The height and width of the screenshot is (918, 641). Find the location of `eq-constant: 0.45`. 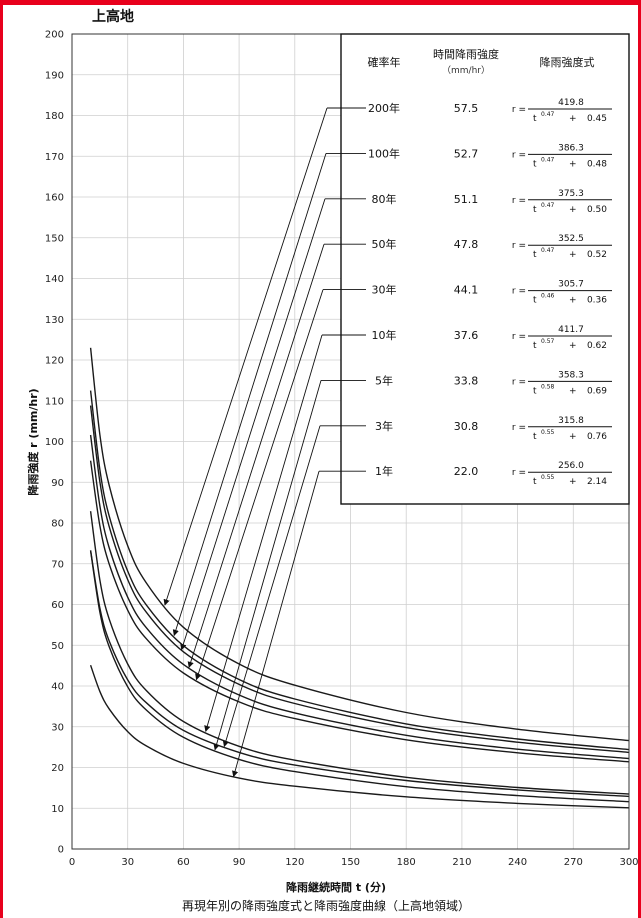

eq-constant: 0.45 is located at coordinates (597, 119).